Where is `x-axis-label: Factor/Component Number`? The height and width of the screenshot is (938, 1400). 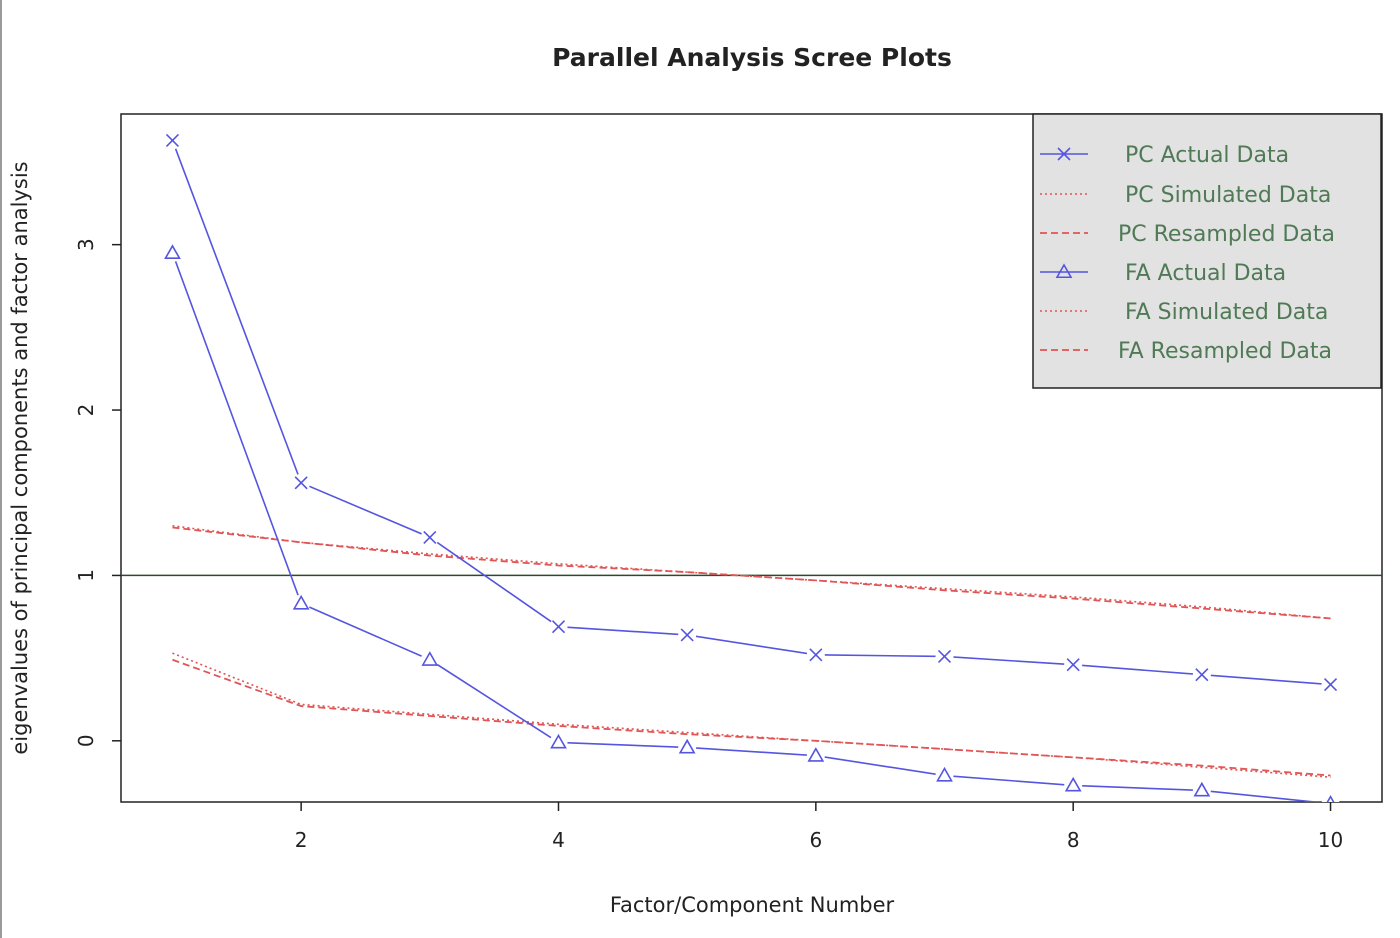 x-axis-label: Factor/Component Number is located at coordinates (752, 905).